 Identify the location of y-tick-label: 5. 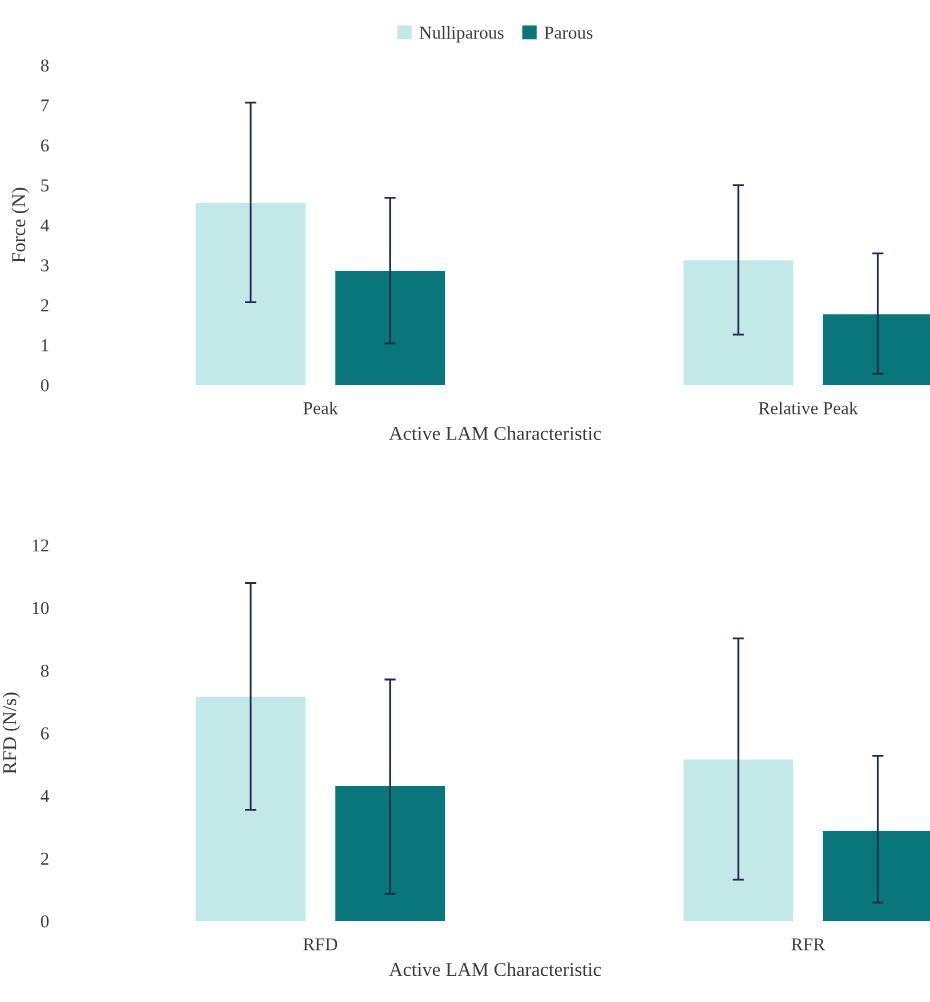
(45, 185).